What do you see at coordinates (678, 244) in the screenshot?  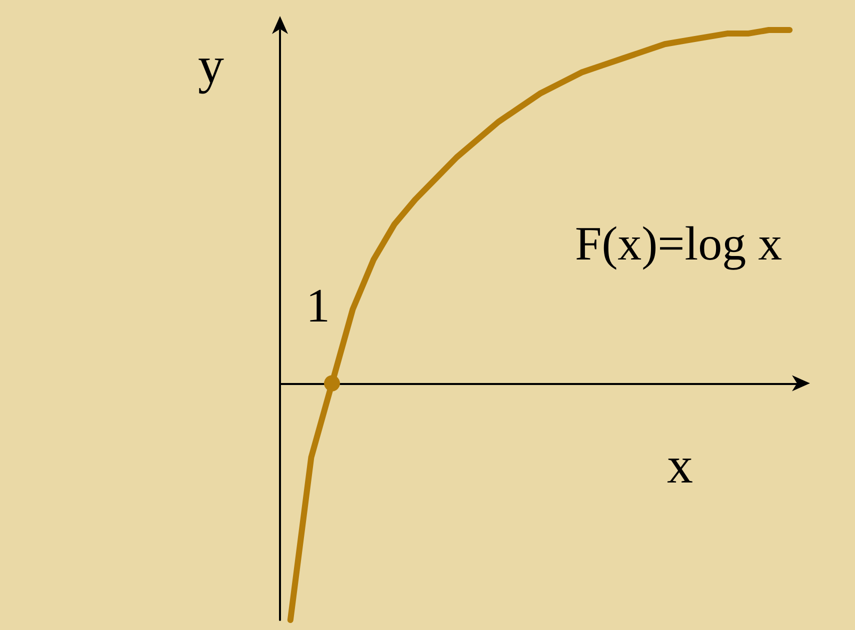 I see `text: F(x)=log x` at bounding box center [678, 244].